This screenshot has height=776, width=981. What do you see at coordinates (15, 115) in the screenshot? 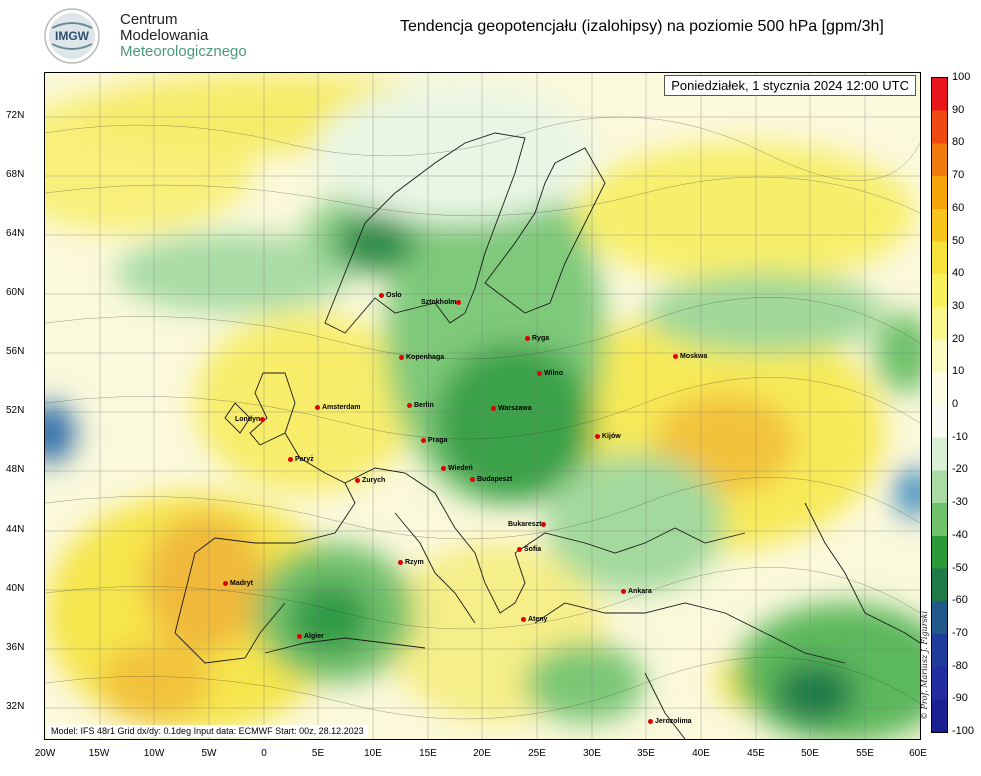
I see `lat-label: 72N` at bounding box center [15, 115].